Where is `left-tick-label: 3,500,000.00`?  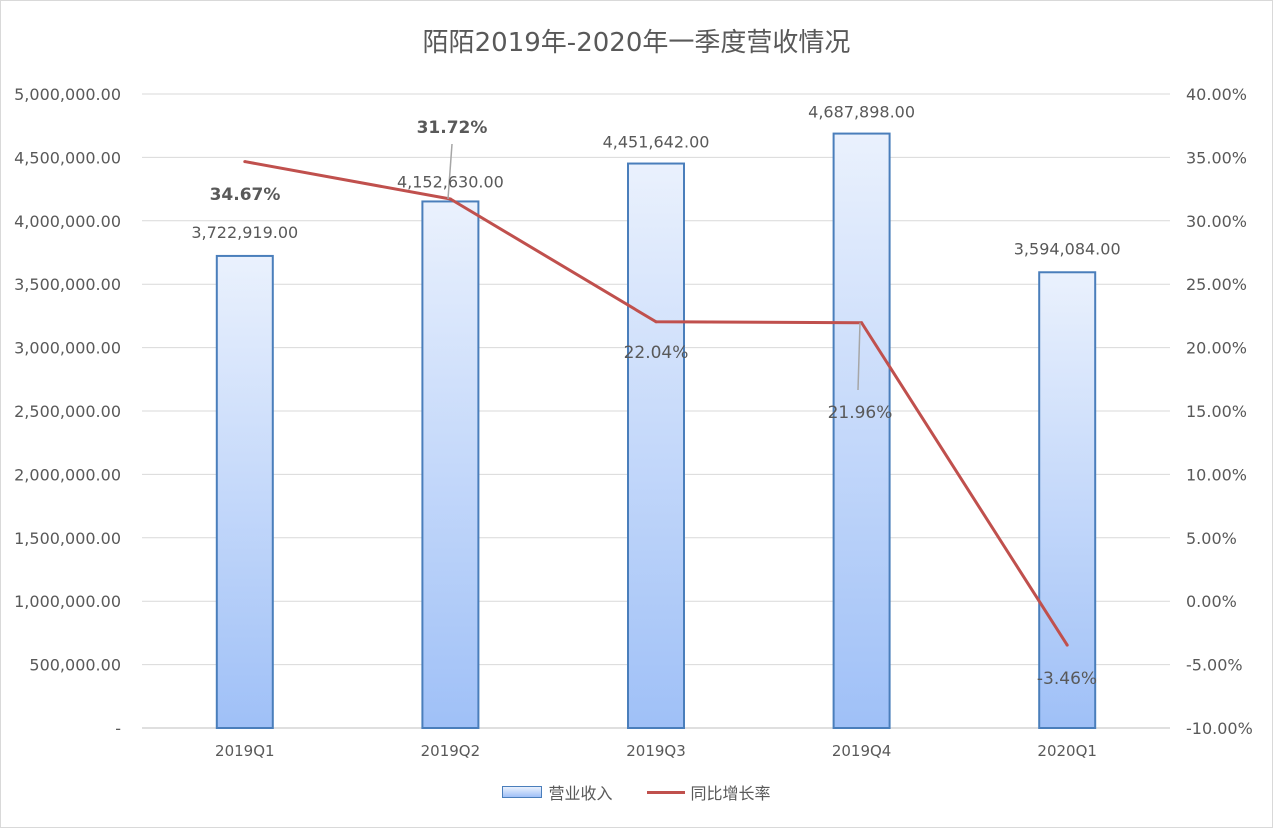 left-tick-label: 3,500,000.00 is located at coordinates (67, 284).